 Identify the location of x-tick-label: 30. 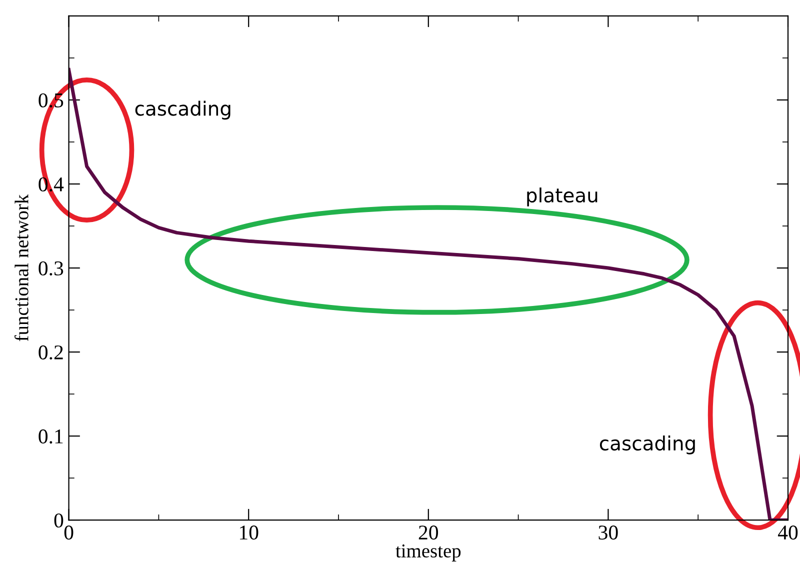
(608, 533).